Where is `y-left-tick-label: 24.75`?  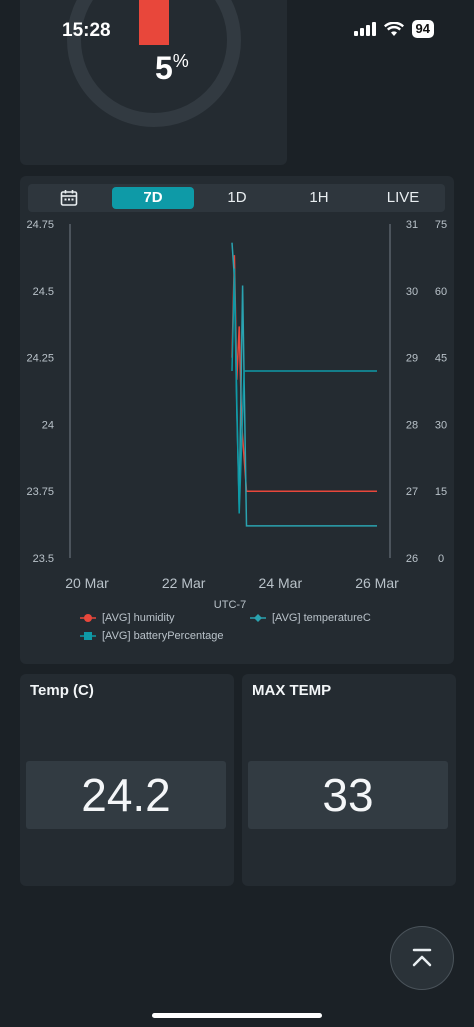 y-left-tick-label: 24.75 is located at coordinates (40, 225).